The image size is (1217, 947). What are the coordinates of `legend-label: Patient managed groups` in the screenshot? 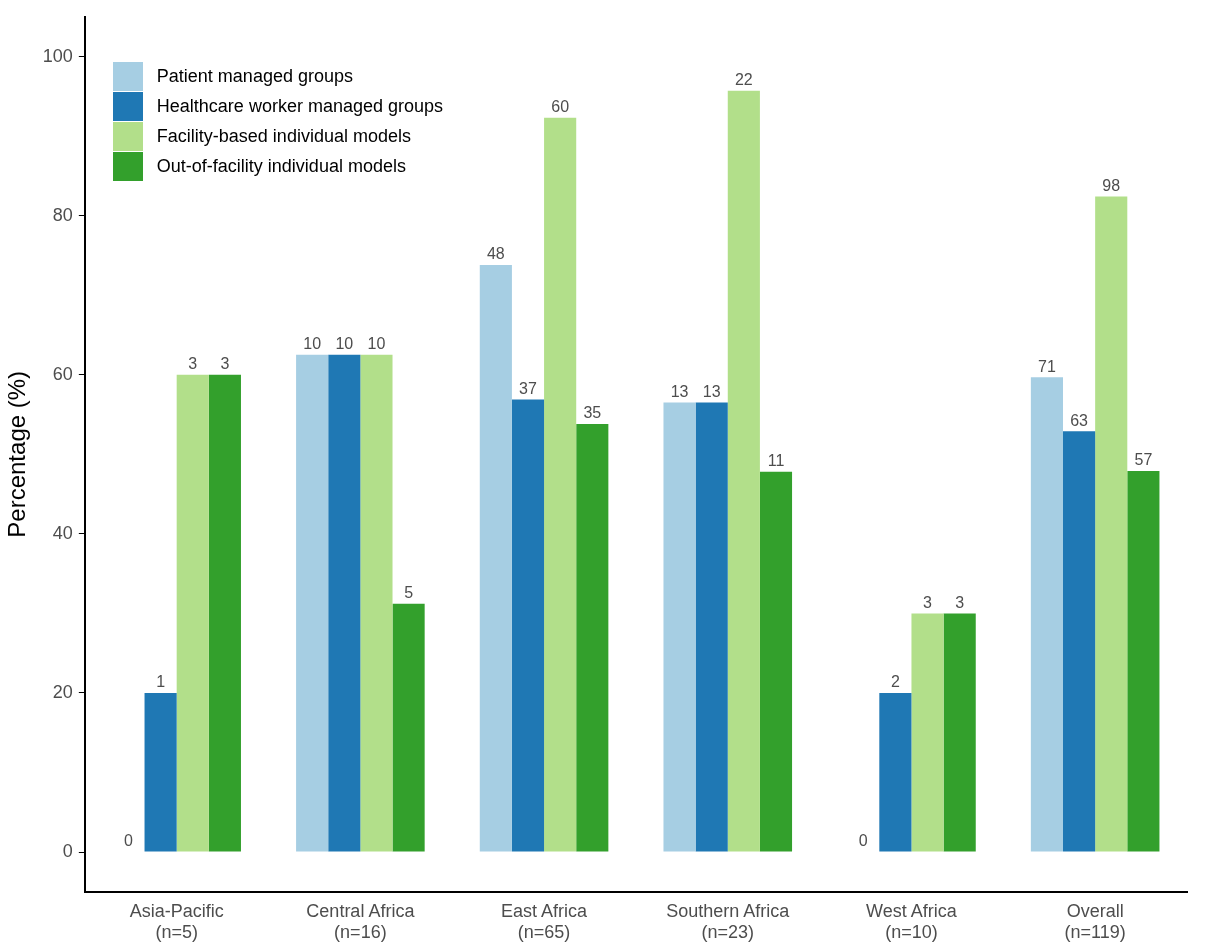 It's located at (254, 77).